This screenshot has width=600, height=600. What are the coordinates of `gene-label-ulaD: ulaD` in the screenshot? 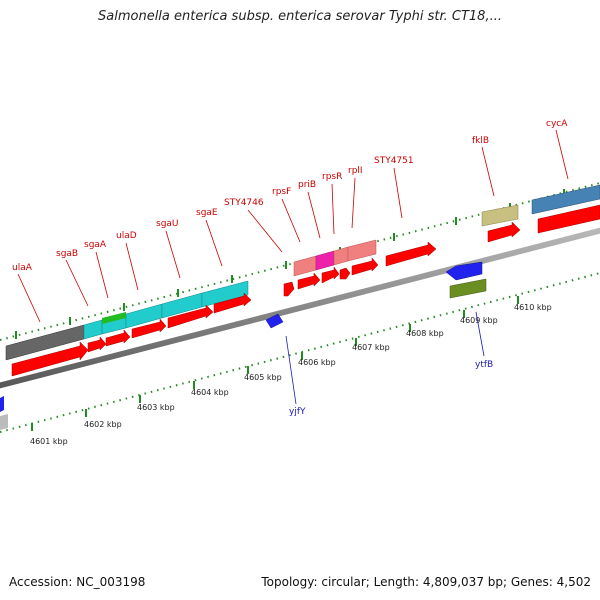 It's located at (126, 236).